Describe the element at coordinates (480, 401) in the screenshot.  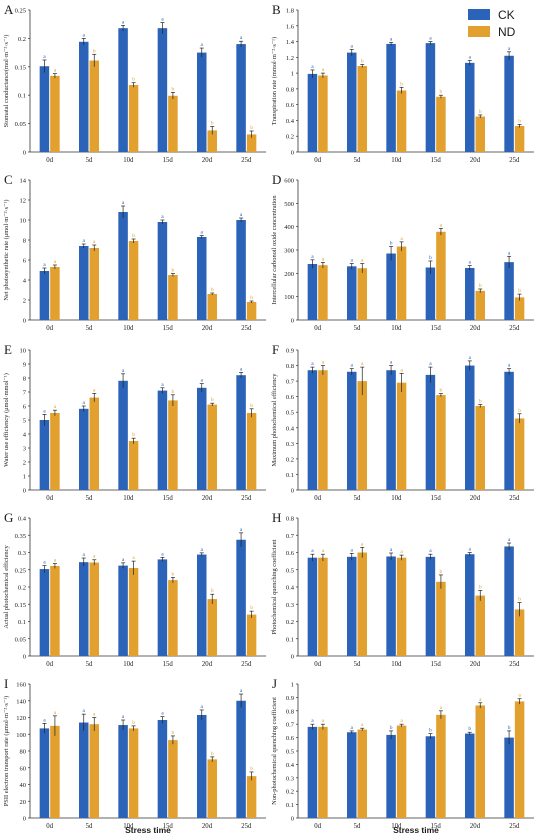
I see `significance-letter-f: b` at that location.